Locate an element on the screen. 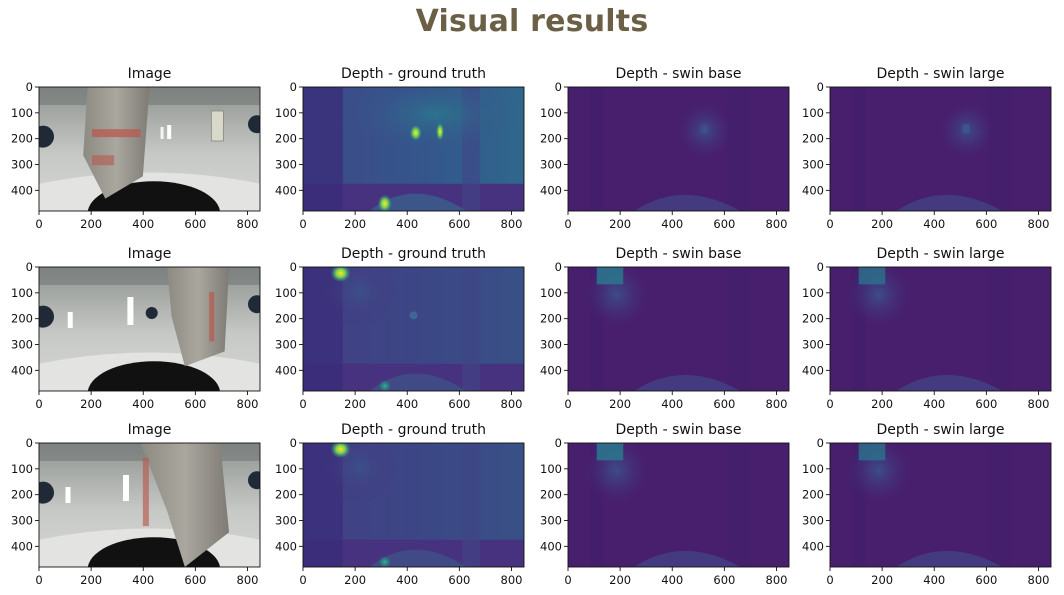 Image resolution: width=1064 pixels, height=595 pixels. panel-title: Depth - swin large is located at coordinates (940, 74).